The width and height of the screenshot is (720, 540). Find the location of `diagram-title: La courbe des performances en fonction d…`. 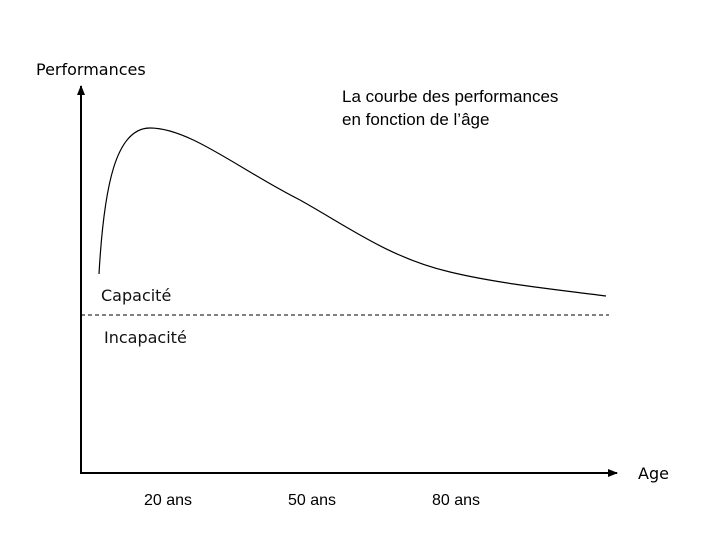

diagram-title: La courbe des performances en fonction d… is located at coordinates (450, 108).